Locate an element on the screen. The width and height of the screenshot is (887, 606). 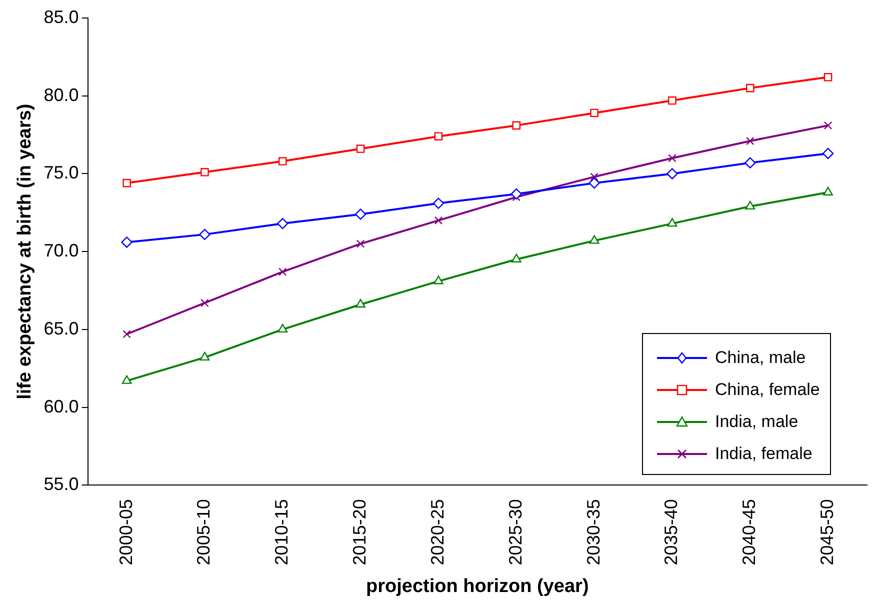
x-tick-label: 2030-35 is located at coordinates (593, 532).